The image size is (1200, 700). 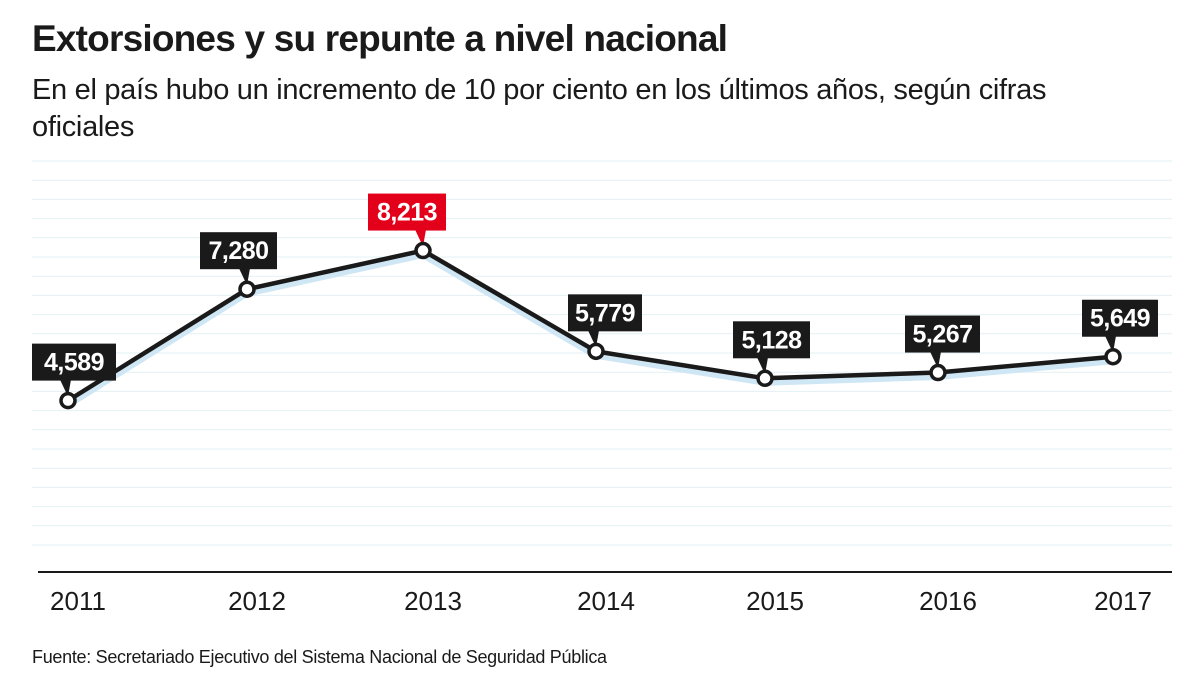 I want to click on data-label: 5,779, so click(x=605, y=321).